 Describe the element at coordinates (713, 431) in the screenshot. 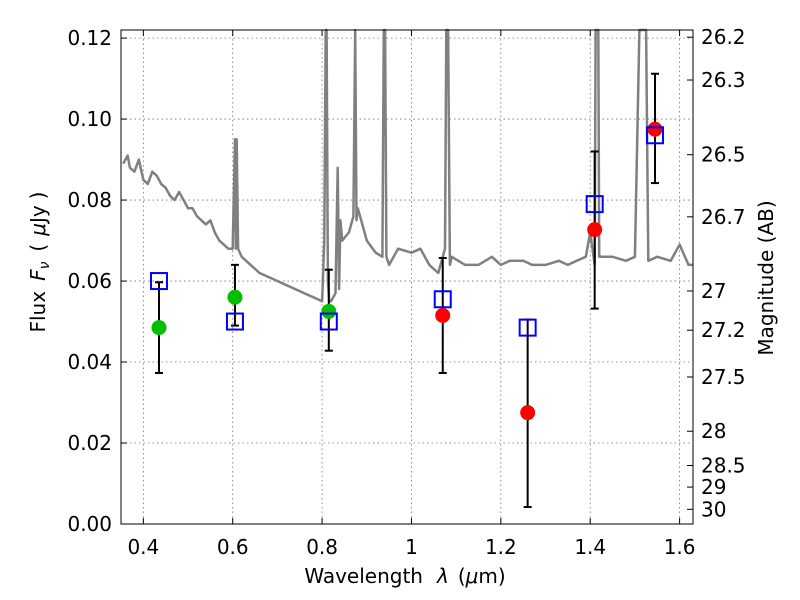

I see `mag-tick-label: 28` at that location.